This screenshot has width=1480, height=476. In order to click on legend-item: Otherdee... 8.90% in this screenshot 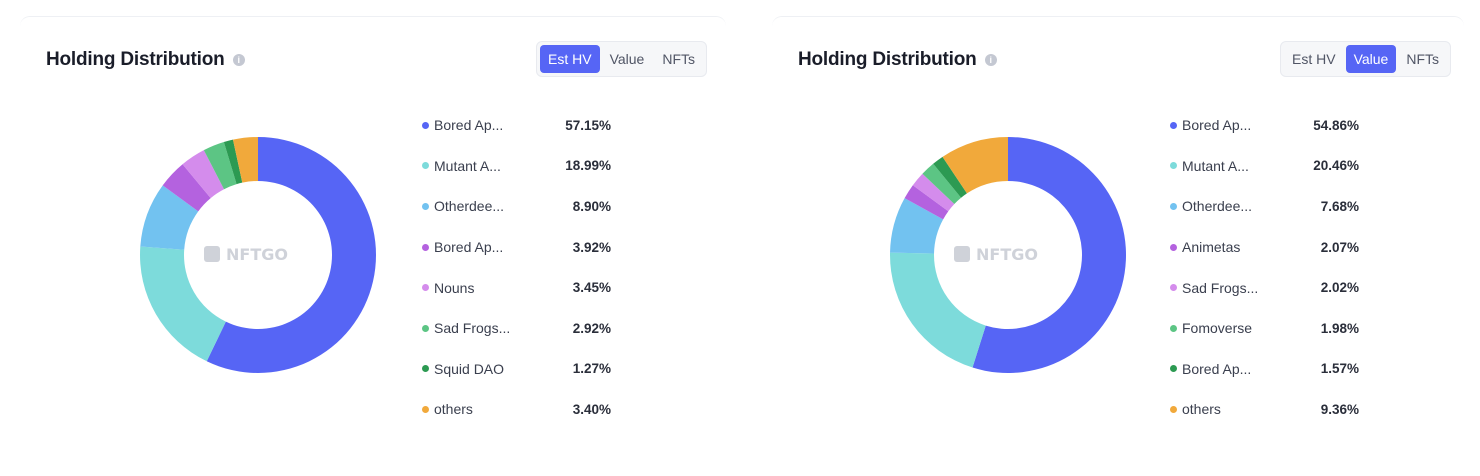, I will do `click(516, 206)`.